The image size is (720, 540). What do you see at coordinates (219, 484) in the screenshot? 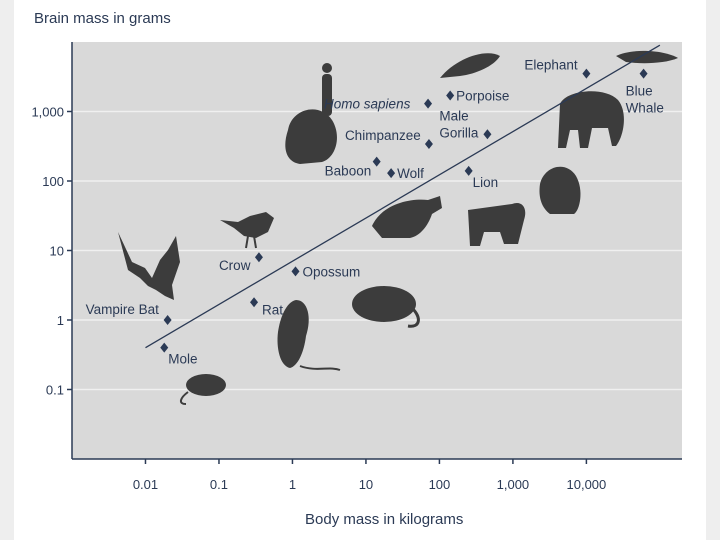
I see `x-tick-label: 0.1` at bounding box center [219, 484].